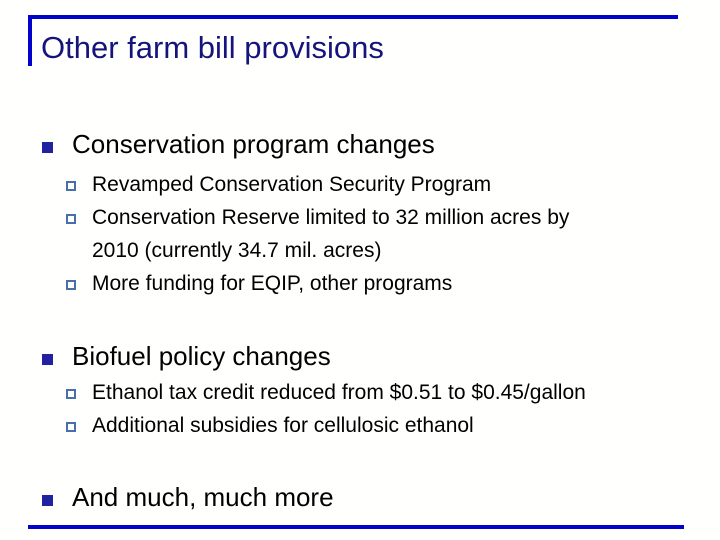  I want to click on top-accent-rule, so click(353, 17).